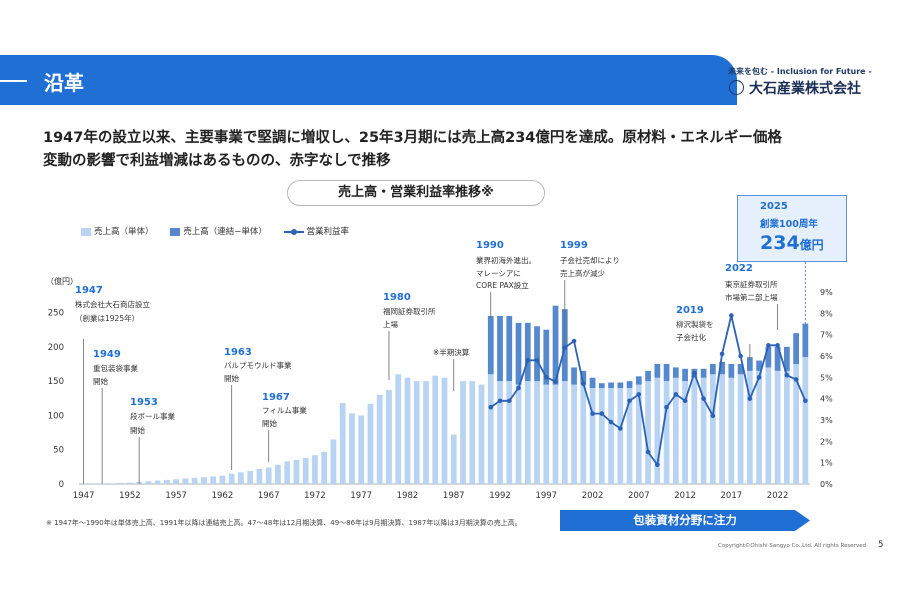 The image size is (898, 614). Describe the element at coordinates (56, 314) in the screenshot. I see `y-tick-label: 250` at that location.